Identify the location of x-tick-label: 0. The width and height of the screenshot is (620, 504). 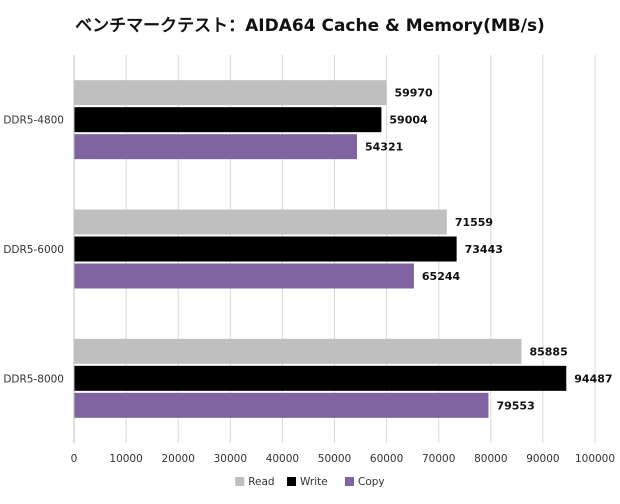
(74, 459).